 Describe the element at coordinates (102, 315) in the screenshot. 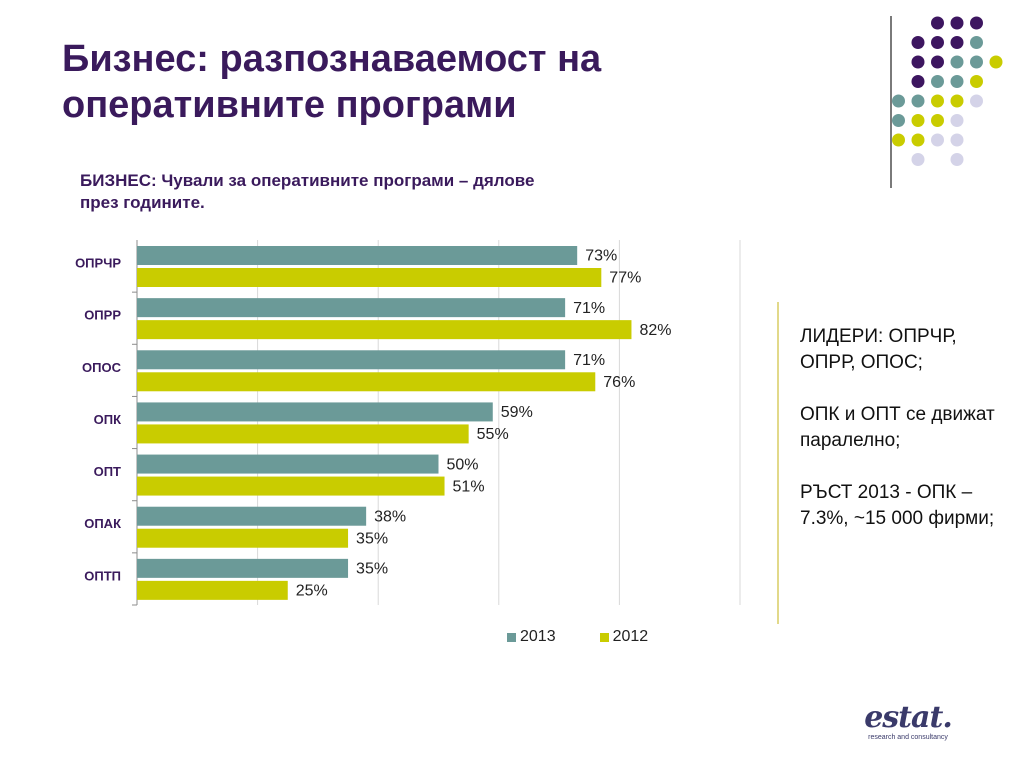

I see `category-label: ОПРР` at that location.